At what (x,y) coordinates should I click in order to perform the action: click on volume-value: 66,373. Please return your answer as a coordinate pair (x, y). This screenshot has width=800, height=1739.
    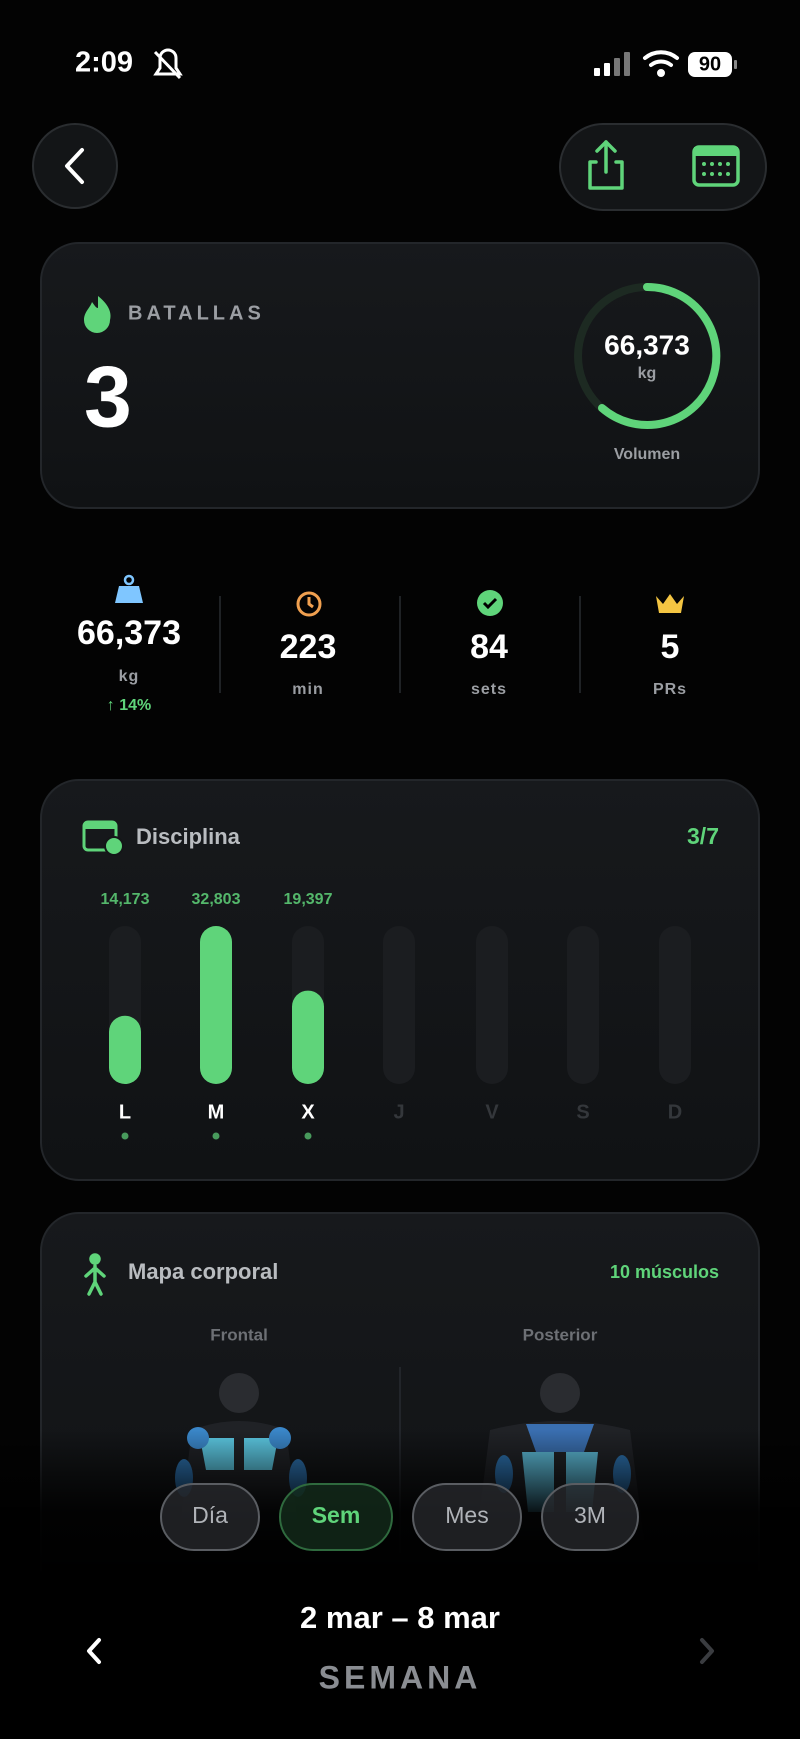
    Looking at the image, I should click on (647, 344).